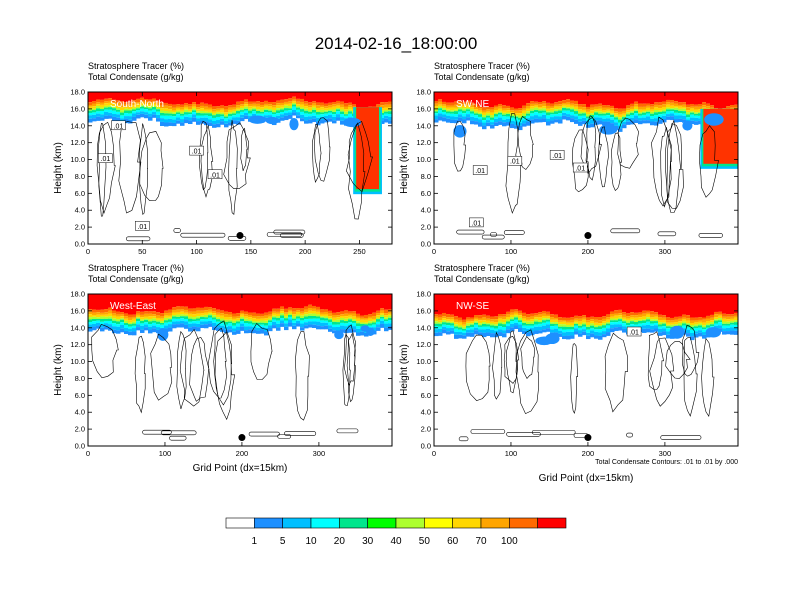 This screenshot has width=792, height=612. What do you see at coordinates (80, 244) in the screenshot?
I see `y-tick-label: 0.0` at bounding box center [80, 244].